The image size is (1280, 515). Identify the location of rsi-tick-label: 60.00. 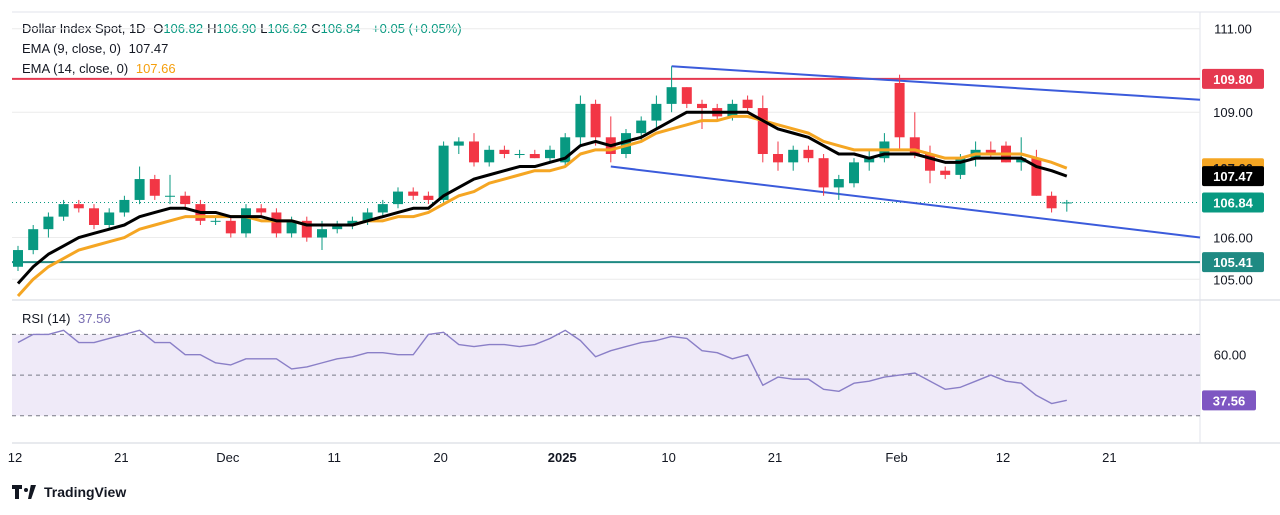
(1230, 355).